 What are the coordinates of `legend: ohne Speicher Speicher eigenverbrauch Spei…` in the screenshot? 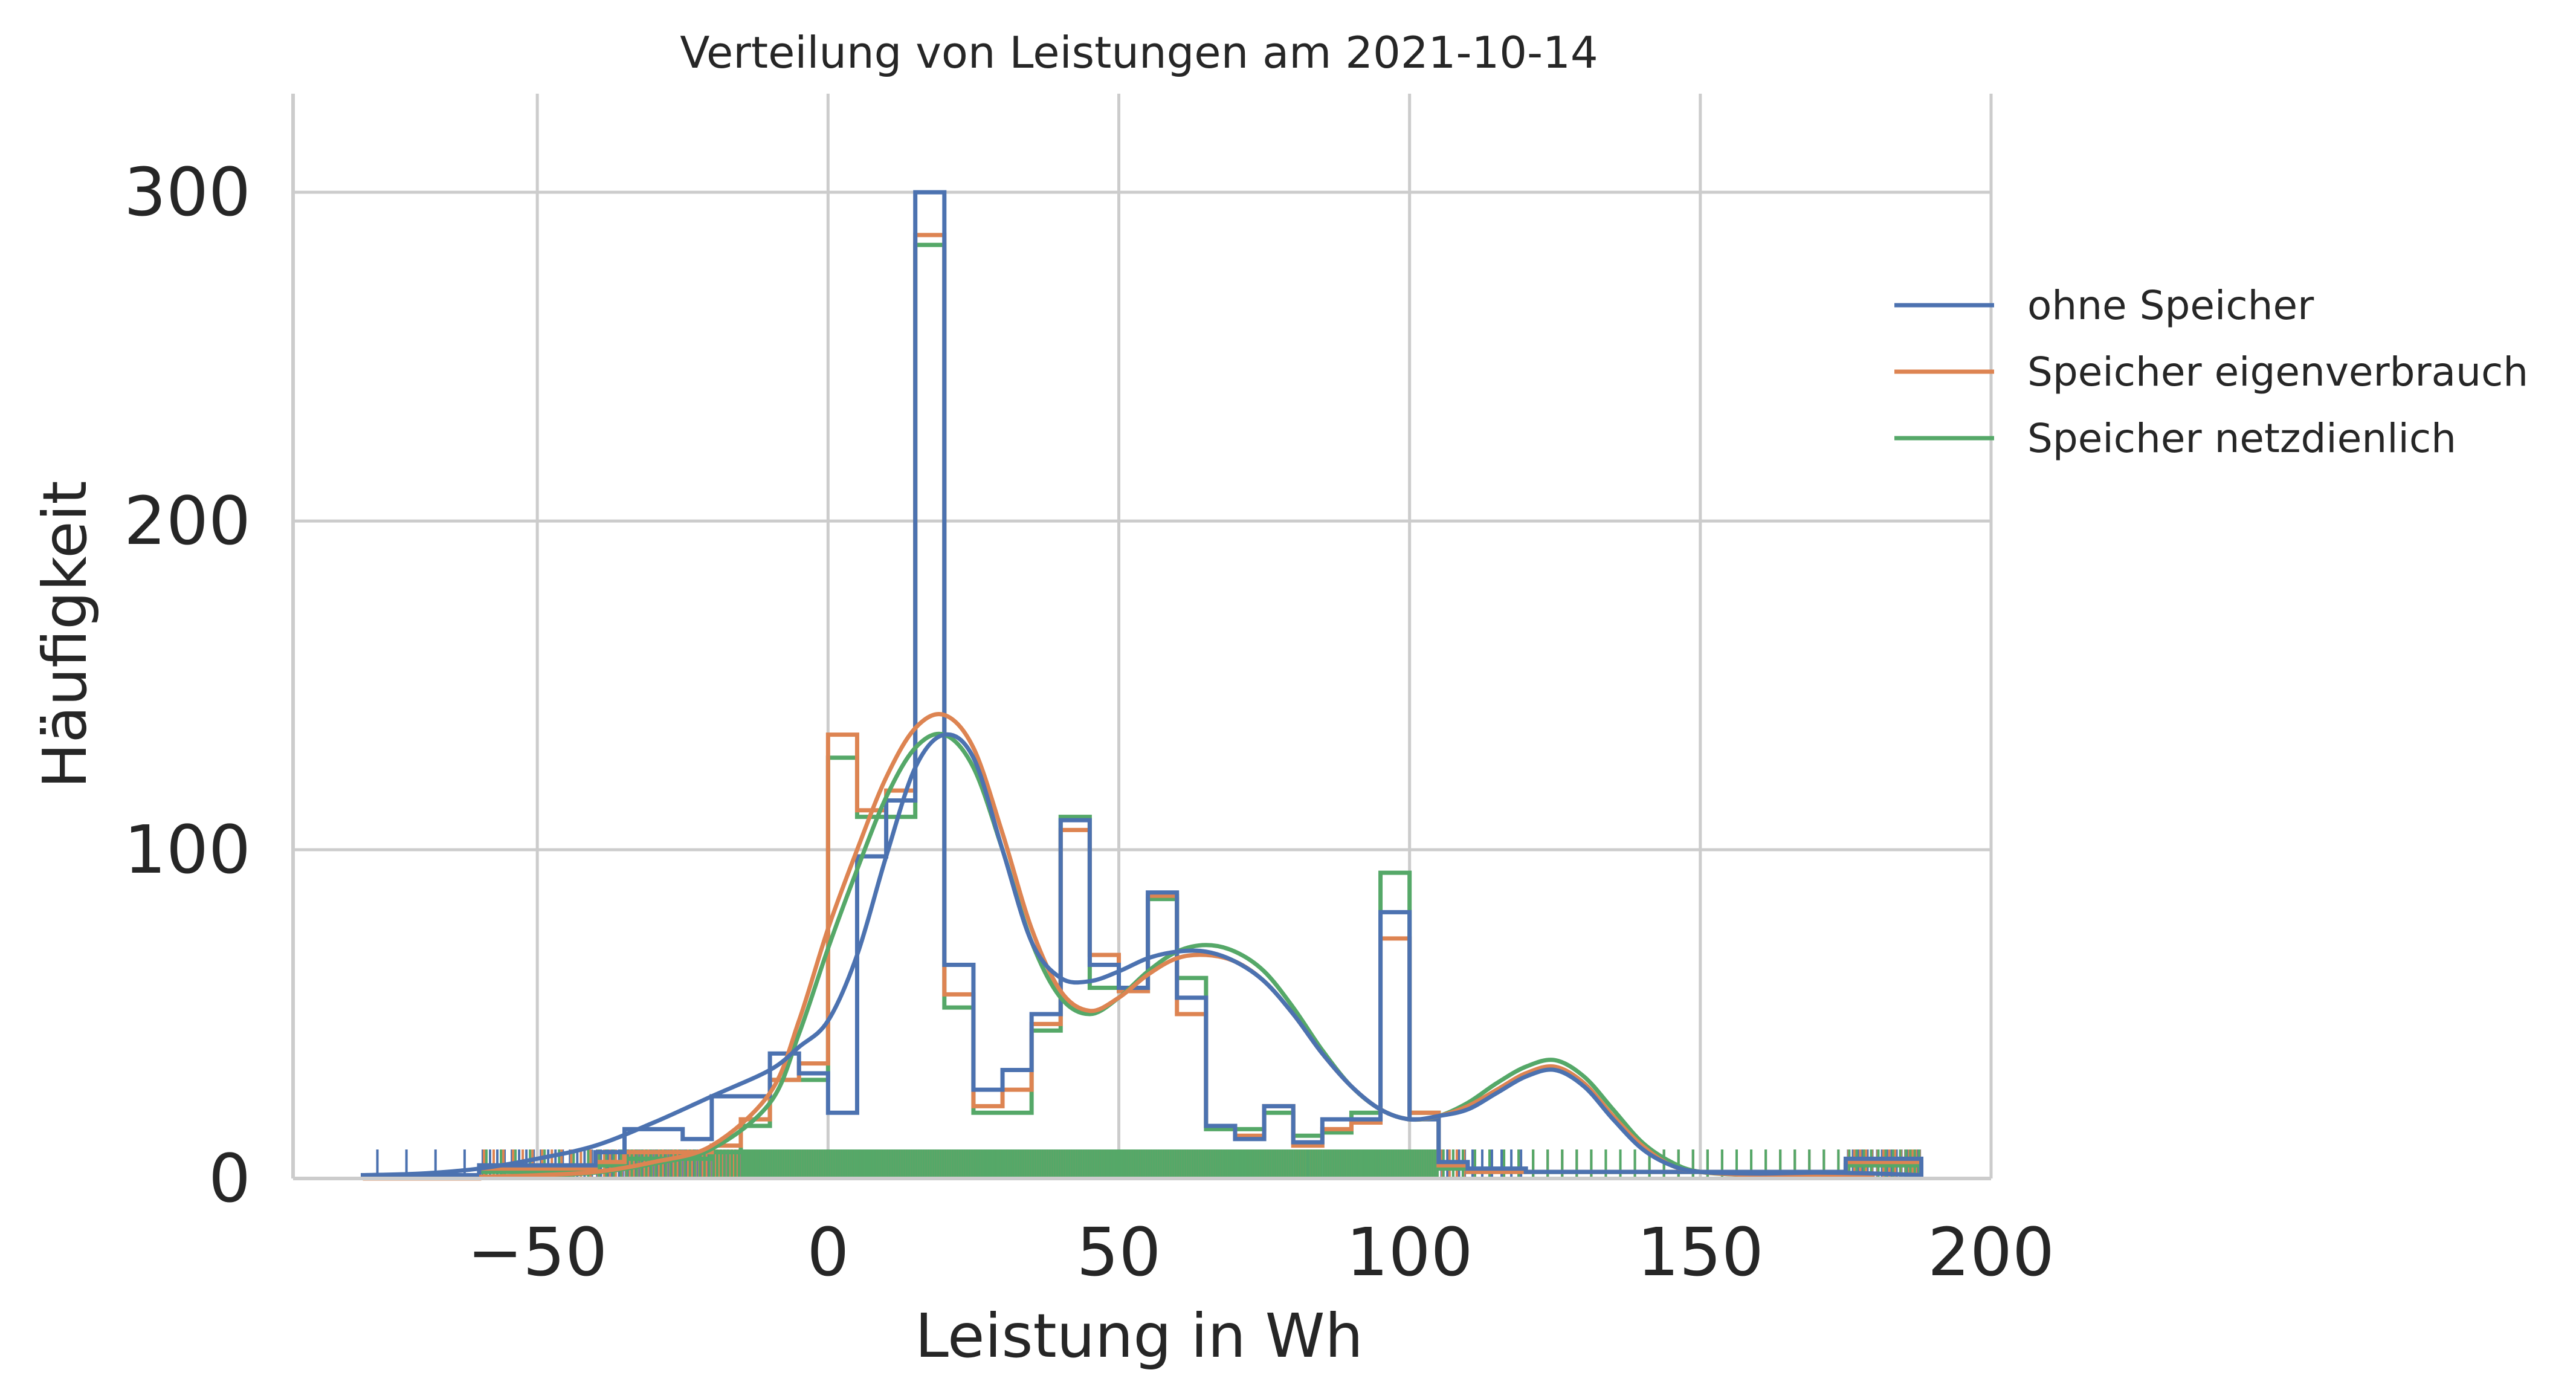 It's located at (2211, 372).